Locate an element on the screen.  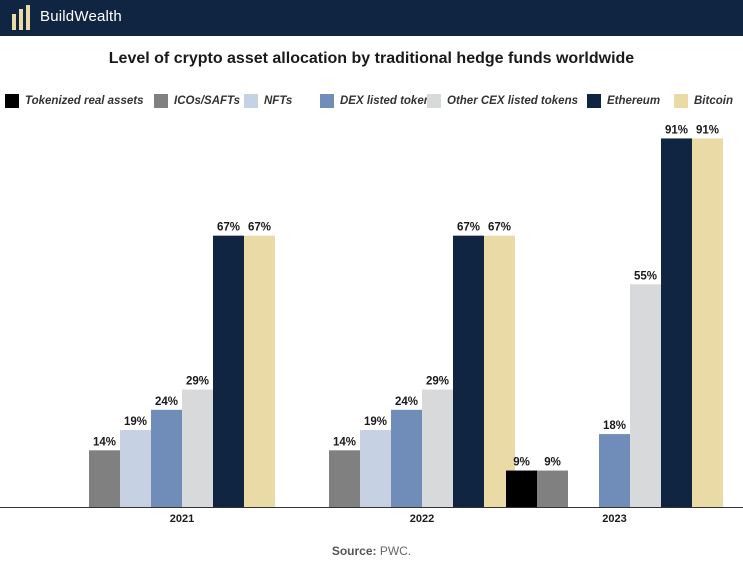
x-tick-label-2021: 2021 is located at coordinates (182, 519).